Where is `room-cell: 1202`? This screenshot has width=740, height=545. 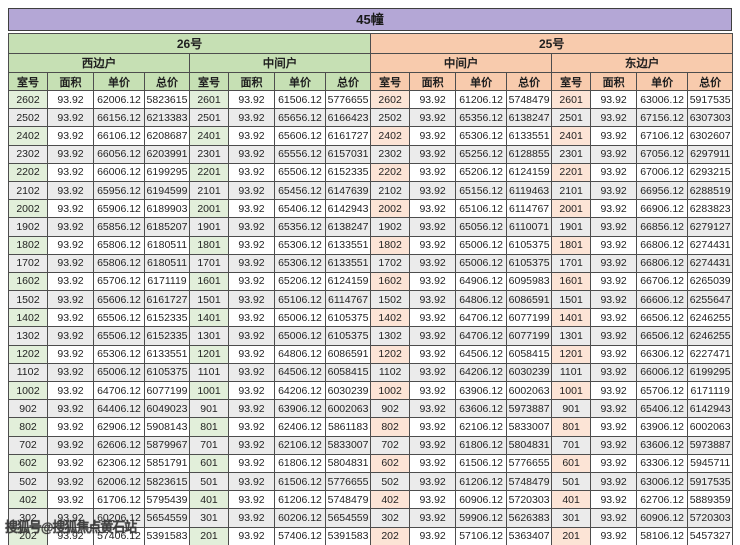 room-cell: 1202 is located at coordinates (28, 354).